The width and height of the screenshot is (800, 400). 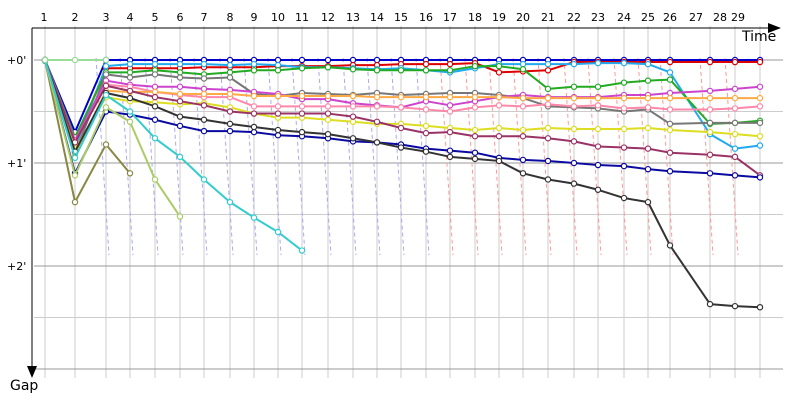 What do you see at coordinates (670, 93) in the screenshot?
I see `point-s6-x26` at bounding box center [670, 93].